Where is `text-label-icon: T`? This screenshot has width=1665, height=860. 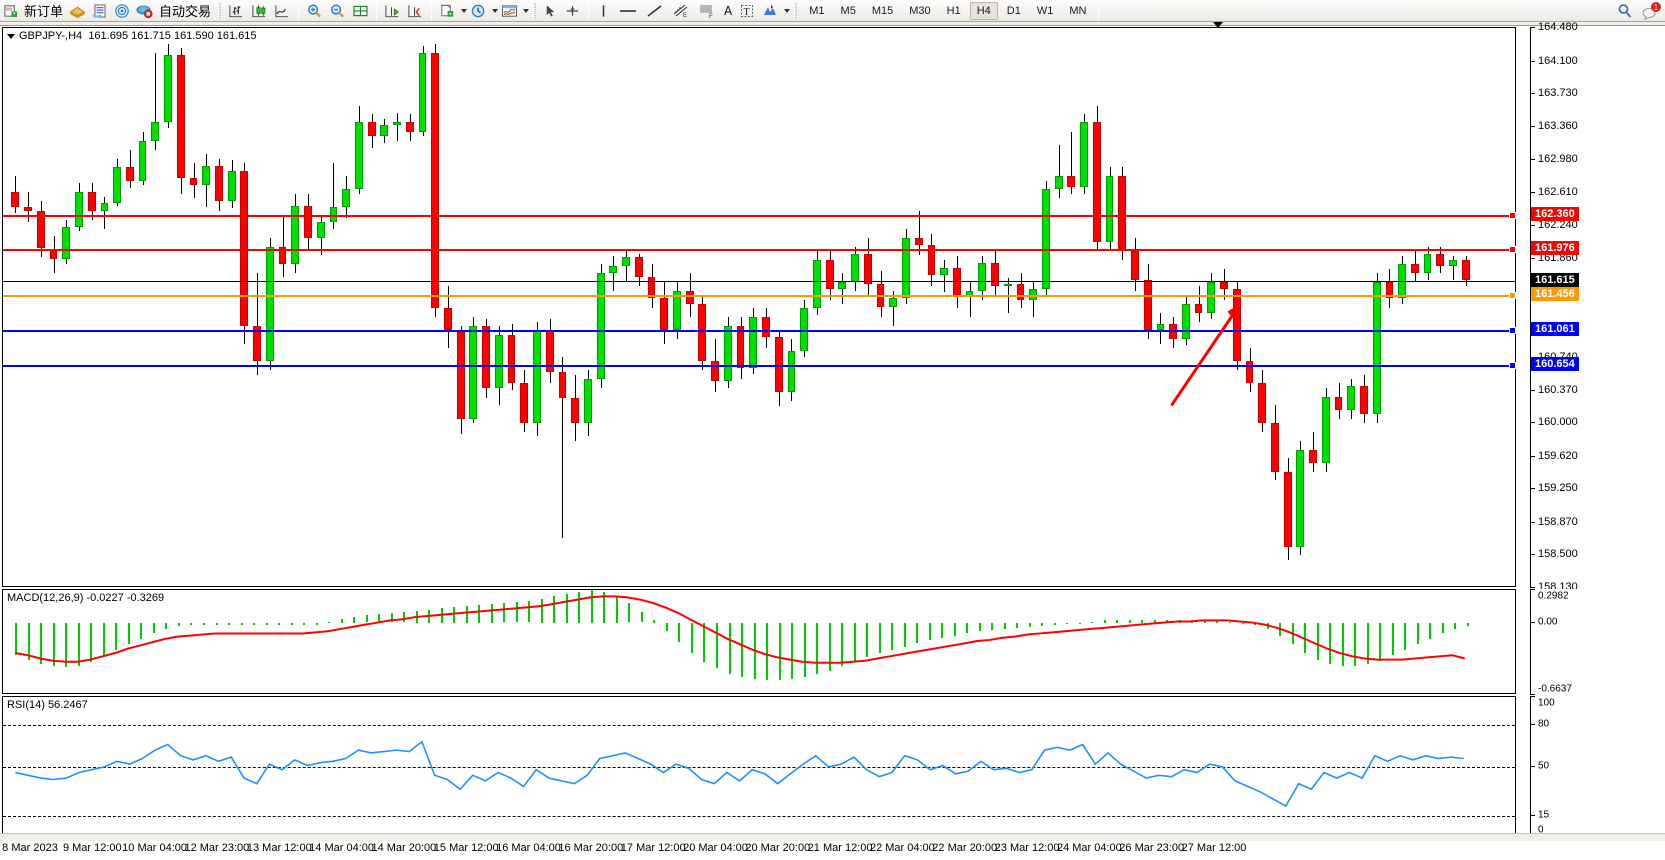
text-label-icon: T is located at coordinates (747, 11).